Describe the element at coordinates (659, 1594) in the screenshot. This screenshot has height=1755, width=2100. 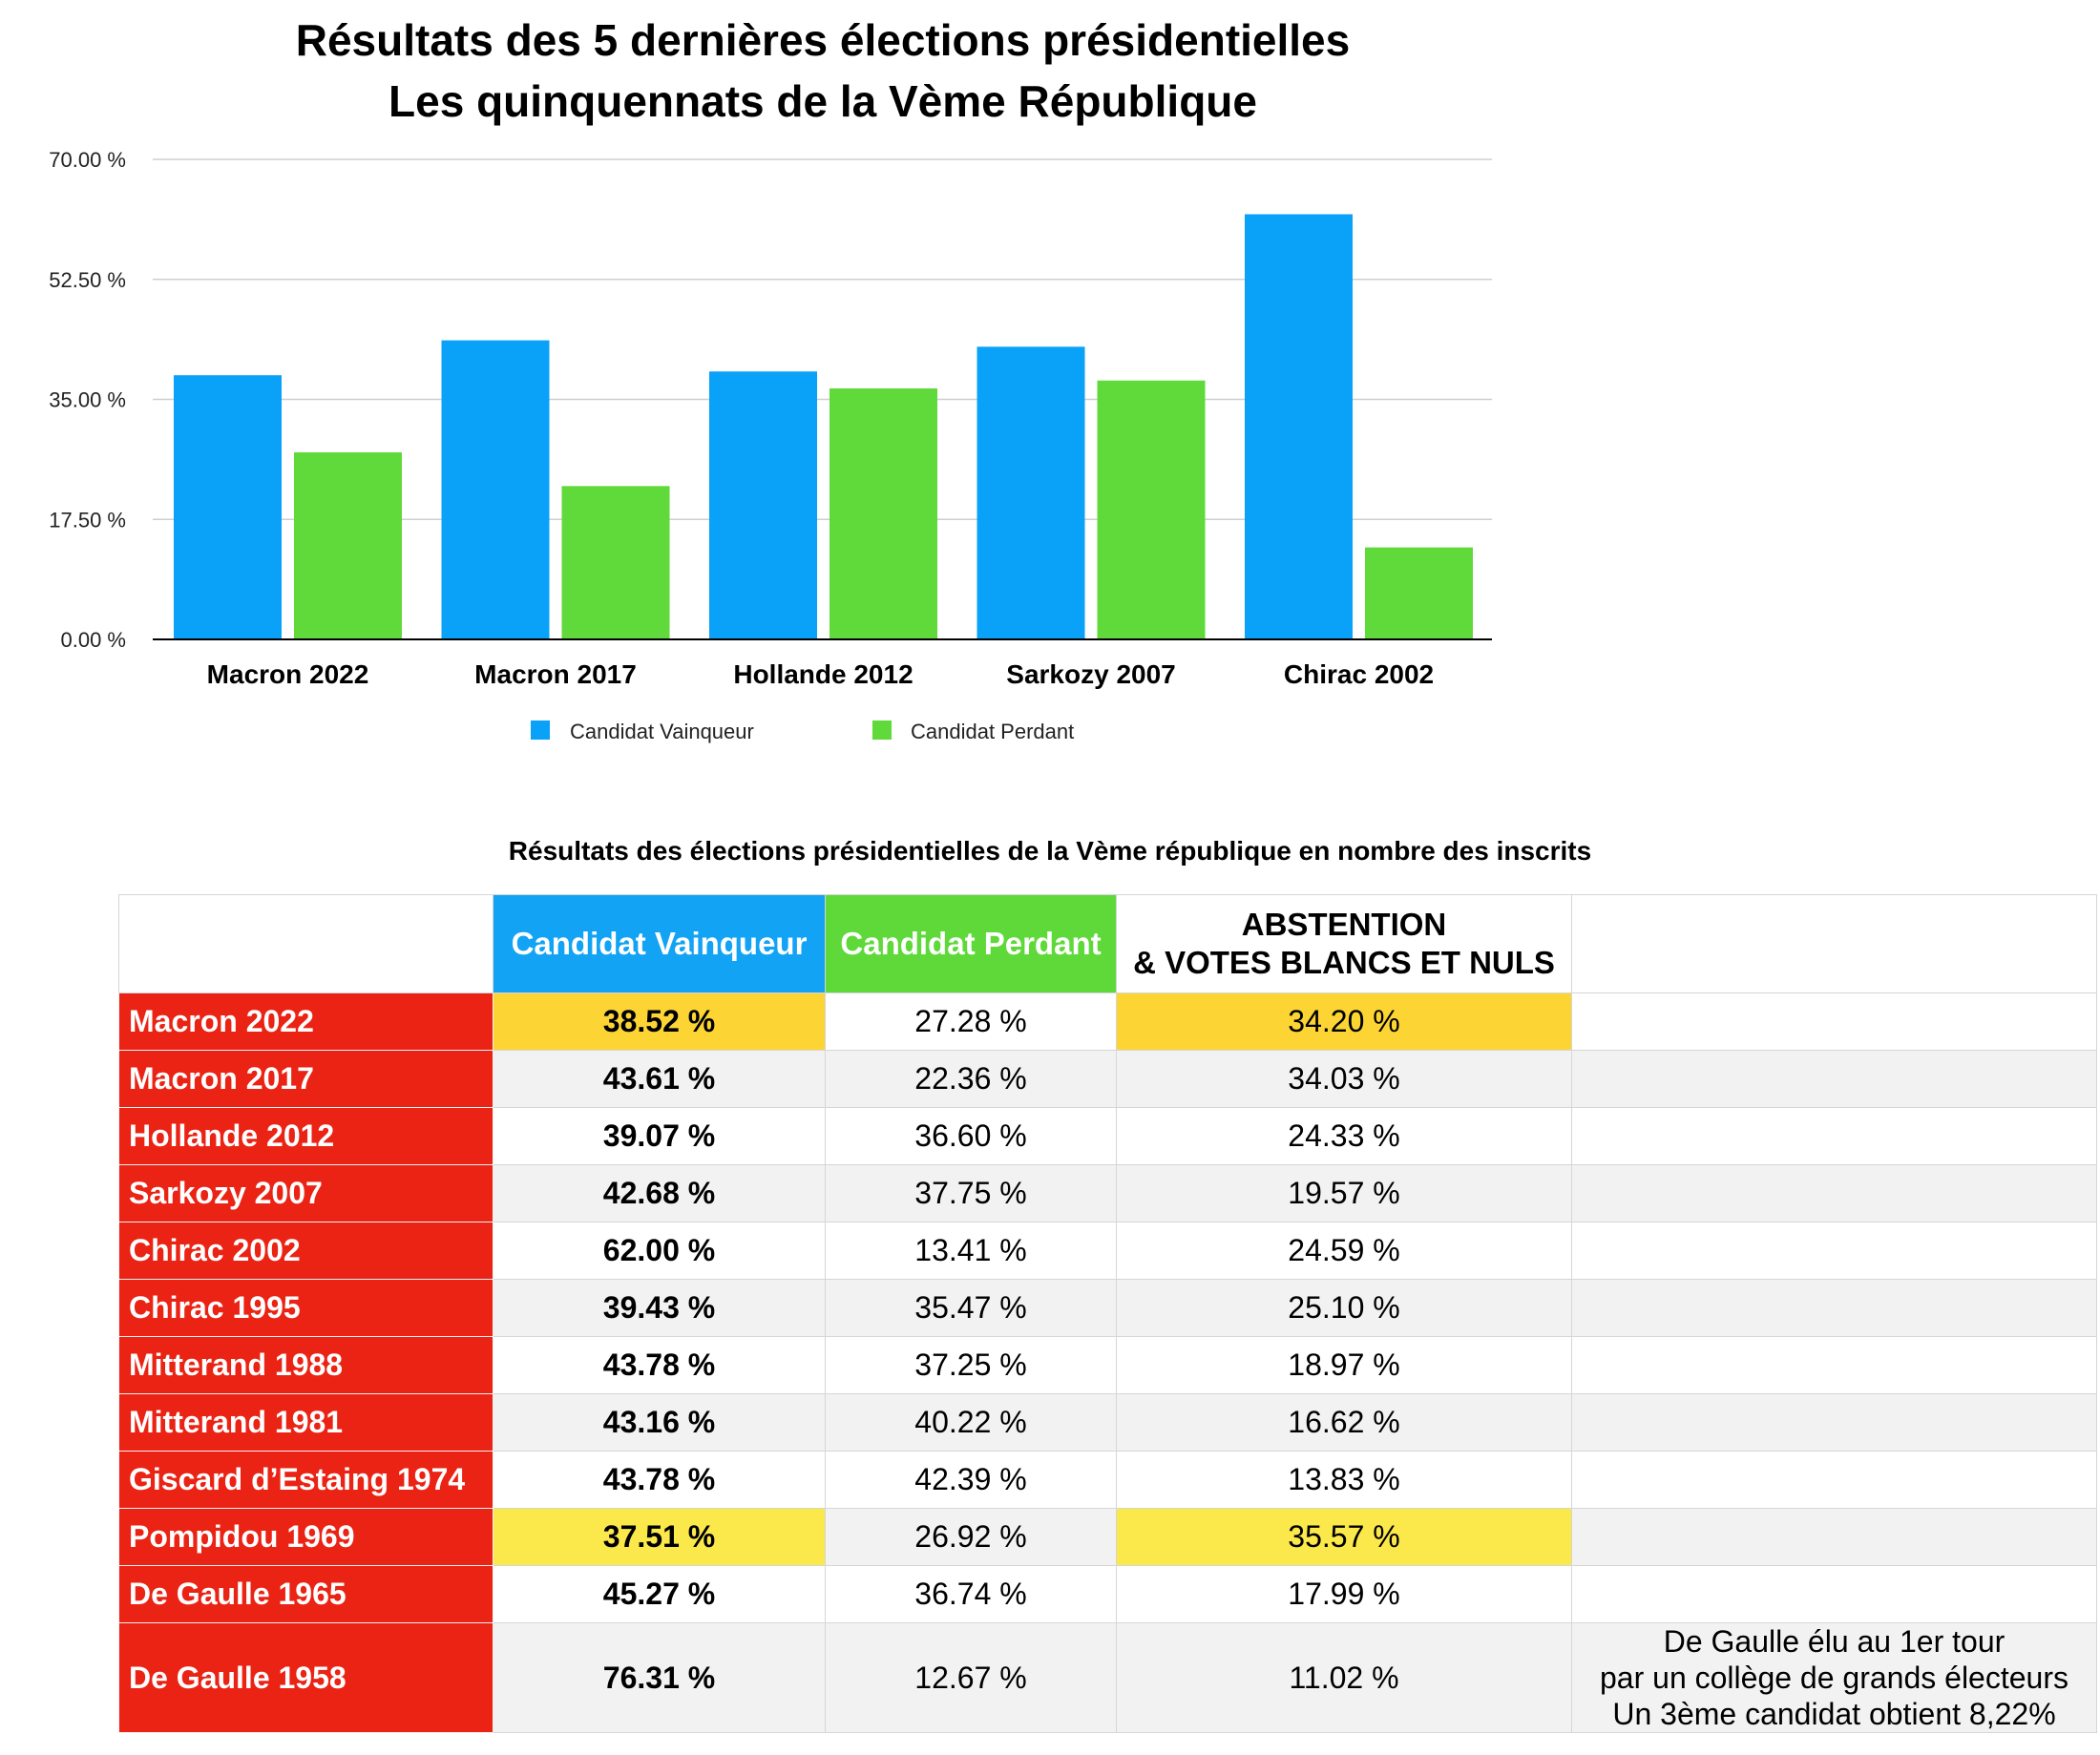
I see `cell-winner: 45.27 %` at that location.